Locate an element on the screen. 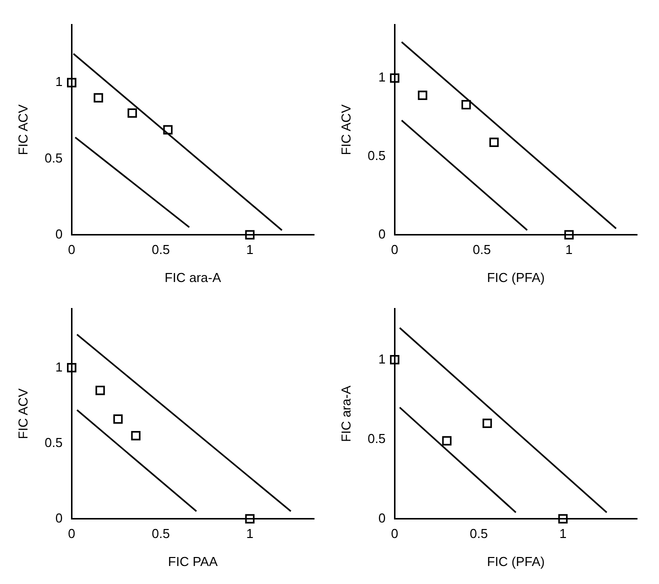 The image size is (659, 584). y-axis-title: FIC ara-A is located at coordinates (346, 413).